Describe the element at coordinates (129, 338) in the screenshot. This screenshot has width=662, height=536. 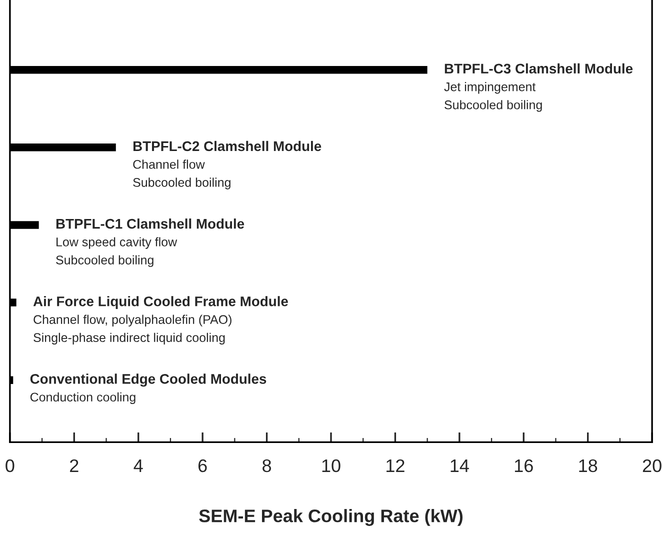
I see `annotation: Single-phase indirect liquid cooling` at that location.